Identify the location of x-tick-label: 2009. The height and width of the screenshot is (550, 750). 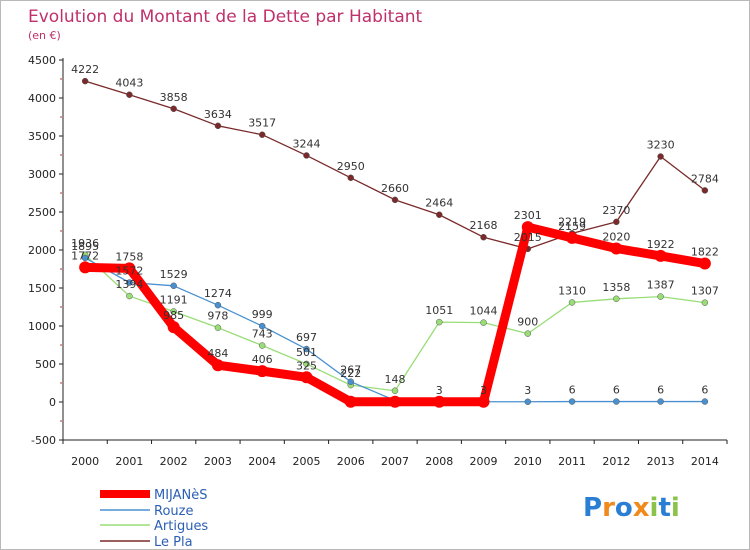
(484, 461).